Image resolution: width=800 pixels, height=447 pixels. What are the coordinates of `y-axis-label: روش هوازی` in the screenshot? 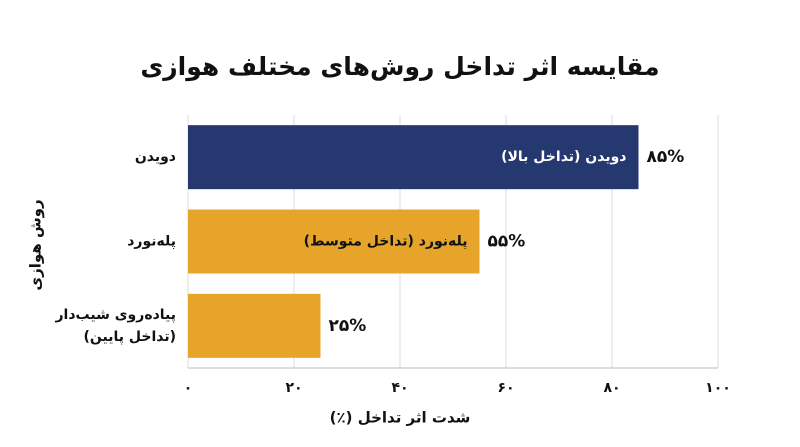 It's located at (36, 244).